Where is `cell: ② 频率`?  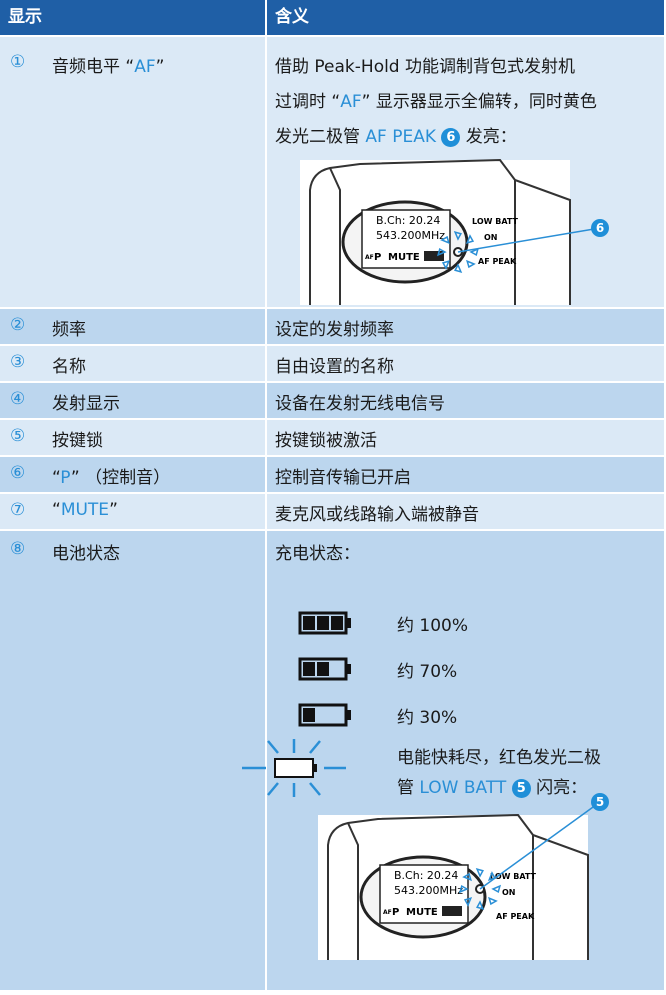
cell: ② 频率 is located at coordinates (132, 326).